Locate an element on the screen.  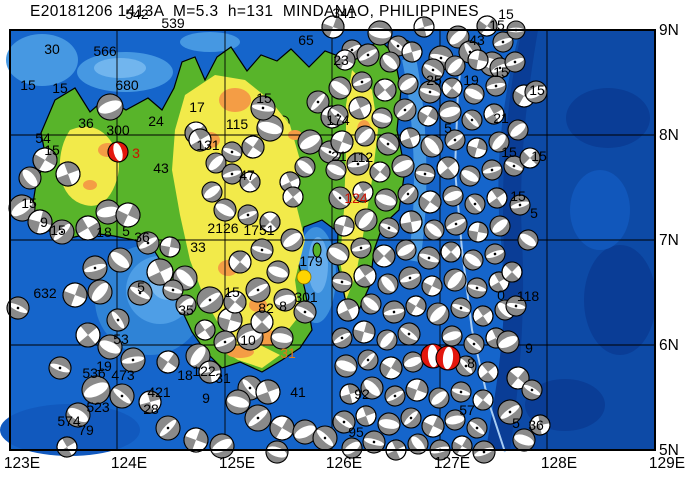
depth-label: 5 is located at coordinates (126, 231).